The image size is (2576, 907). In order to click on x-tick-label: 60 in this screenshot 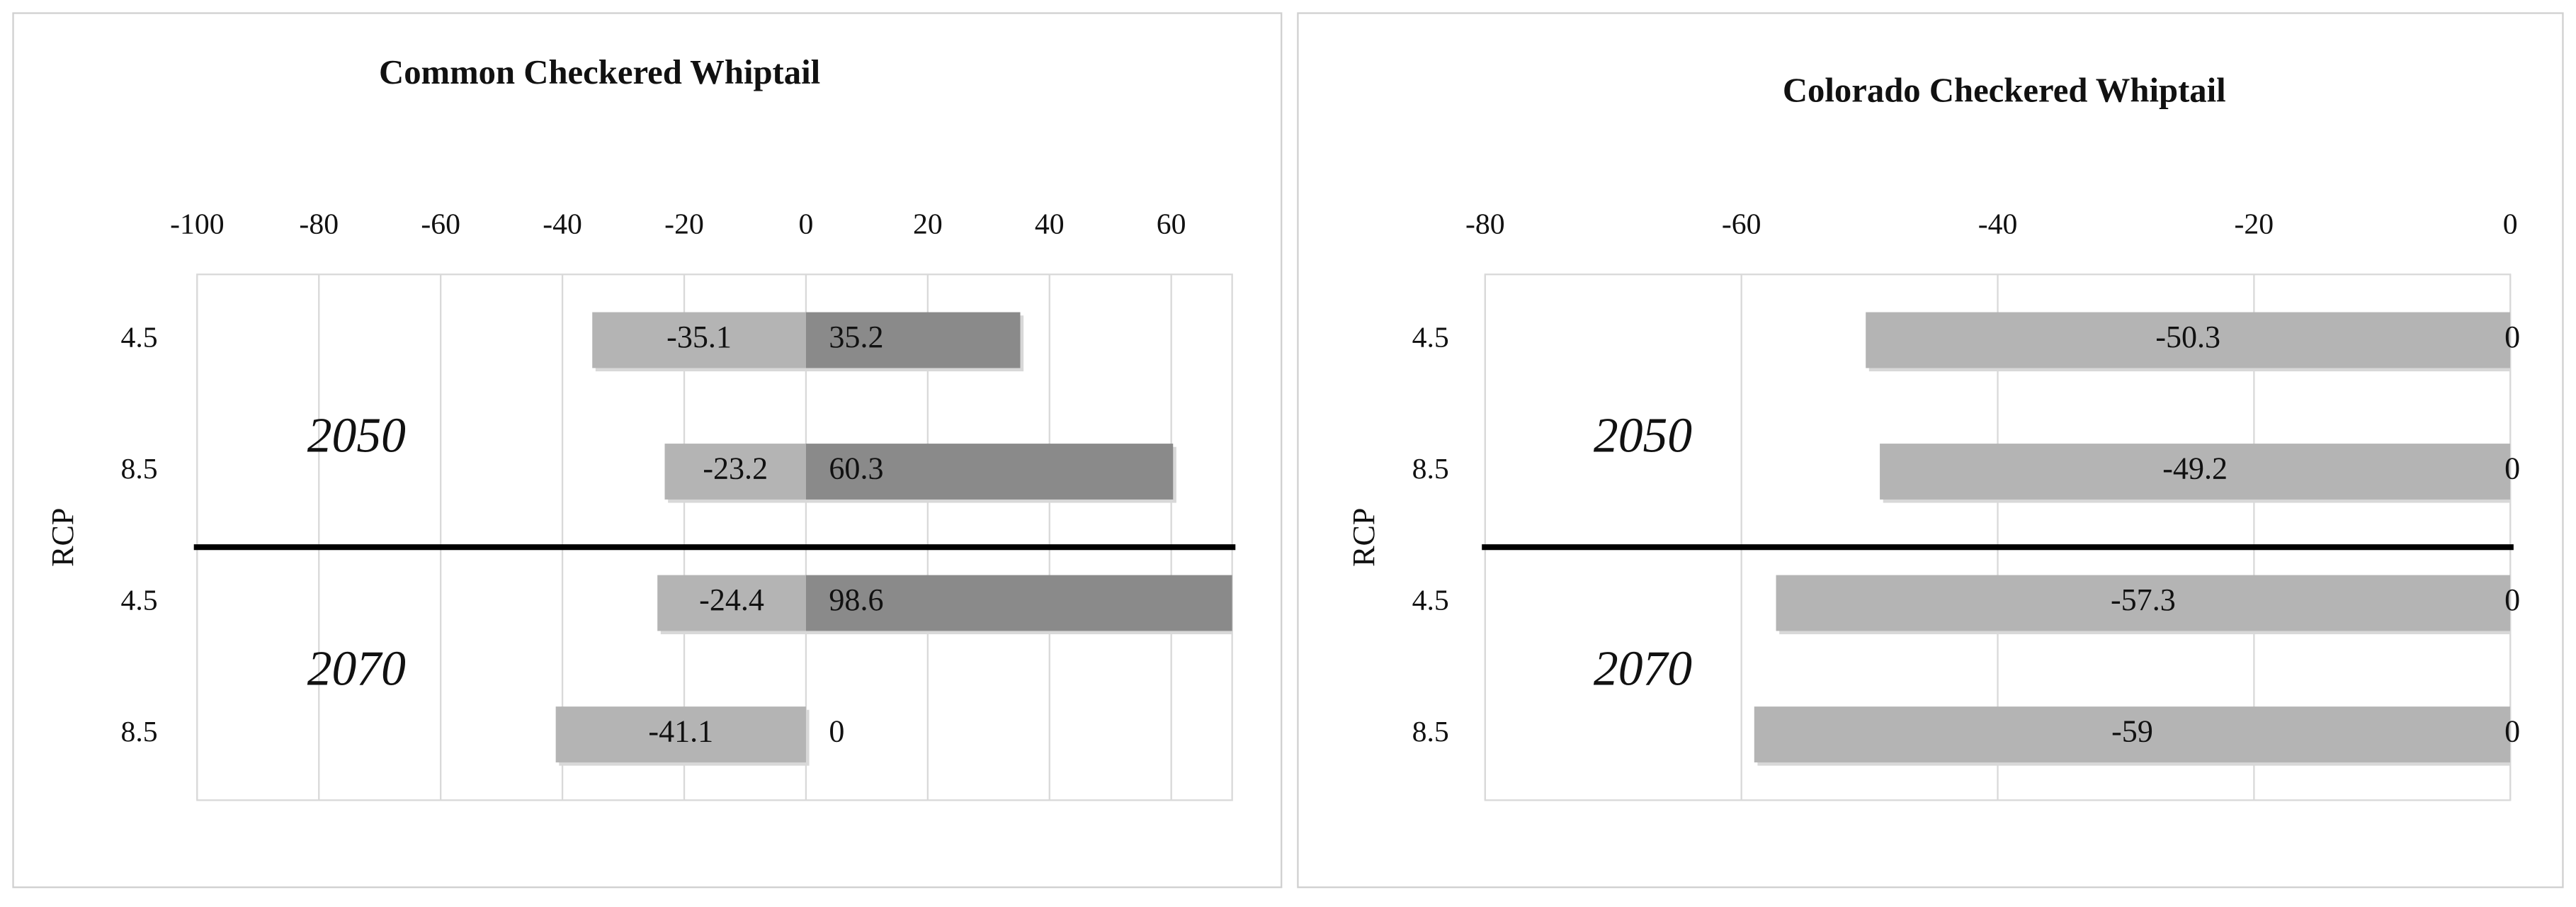, I will do `click(1171, 224)`.